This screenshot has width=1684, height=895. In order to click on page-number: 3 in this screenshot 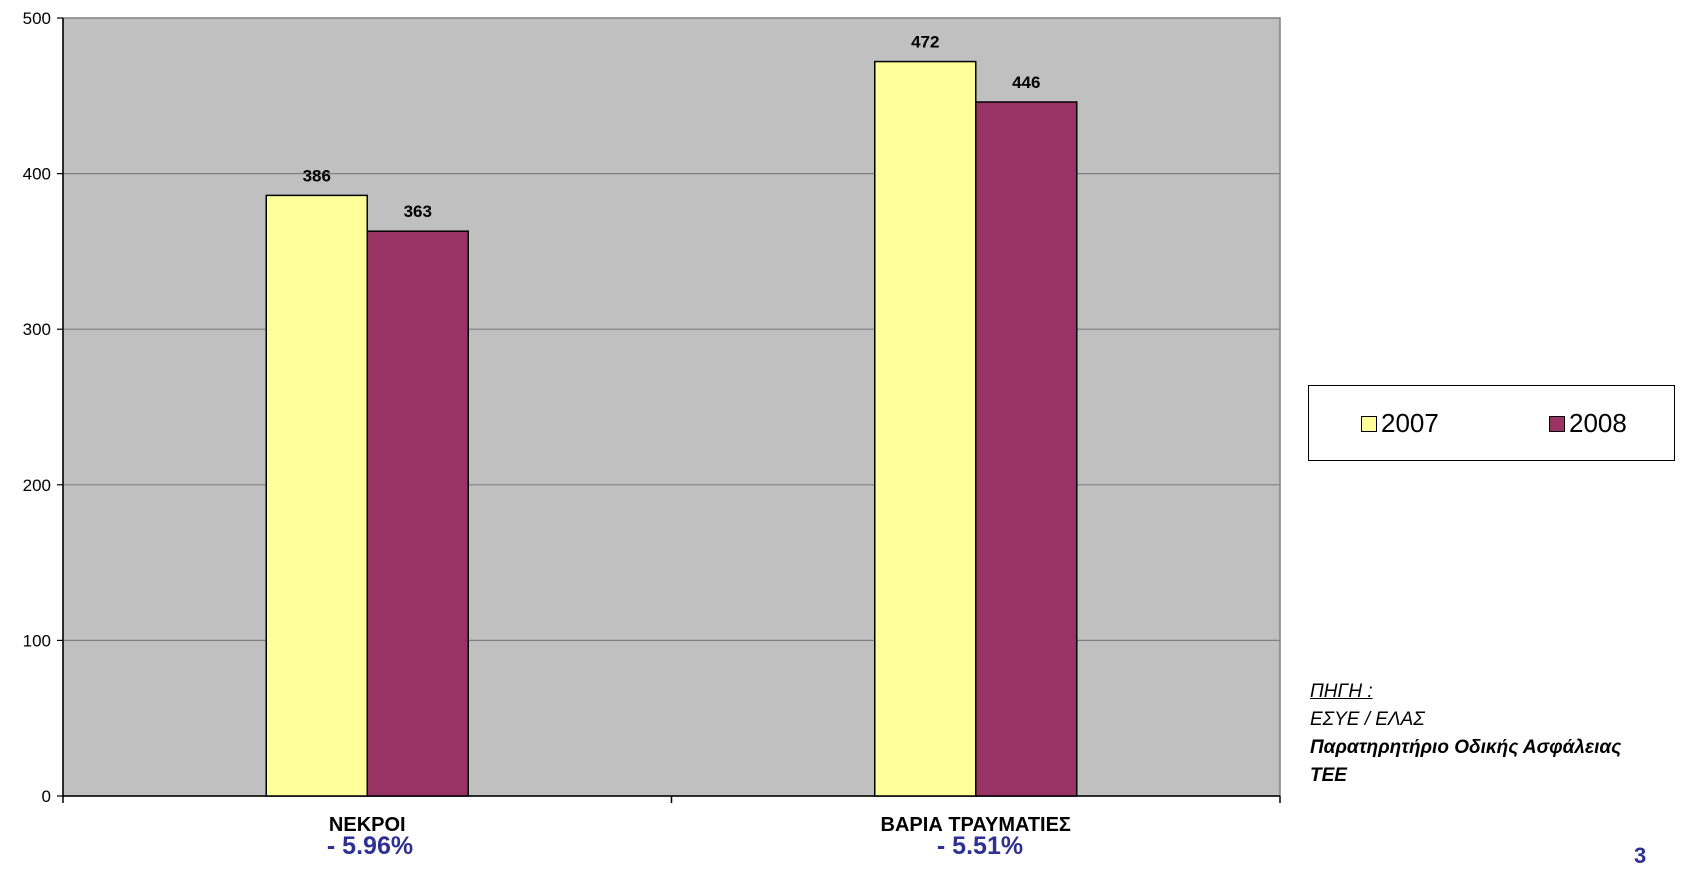, I will do `click(1640, 855)`.